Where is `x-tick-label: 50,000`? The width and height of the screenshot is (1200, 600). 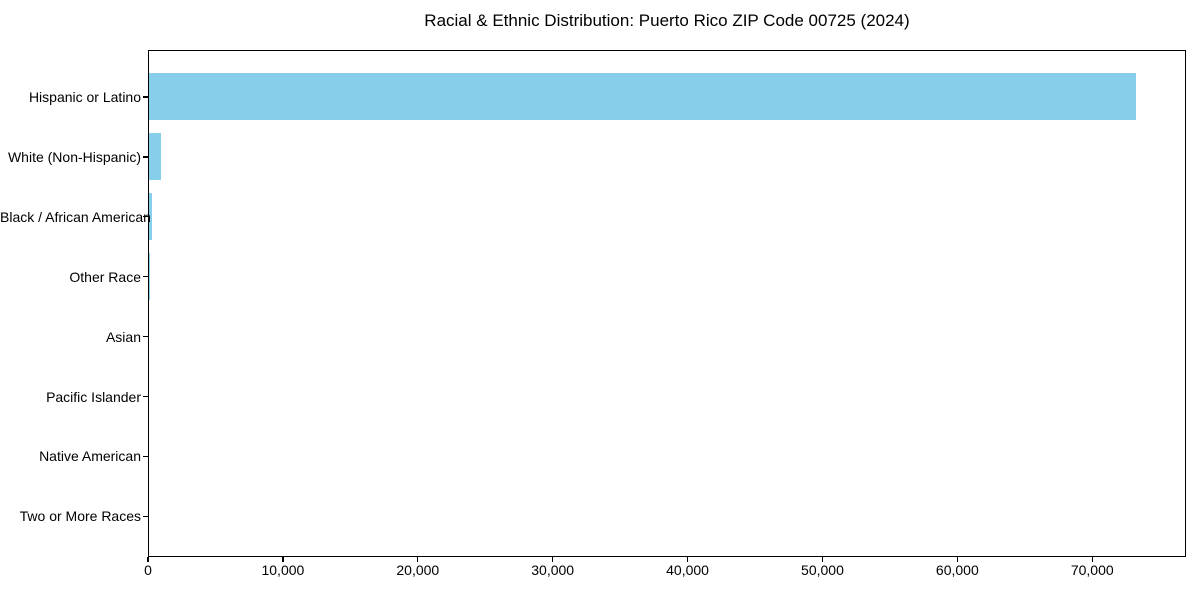
x-tick-label: 50,000 is located at coordinates (822, 570).